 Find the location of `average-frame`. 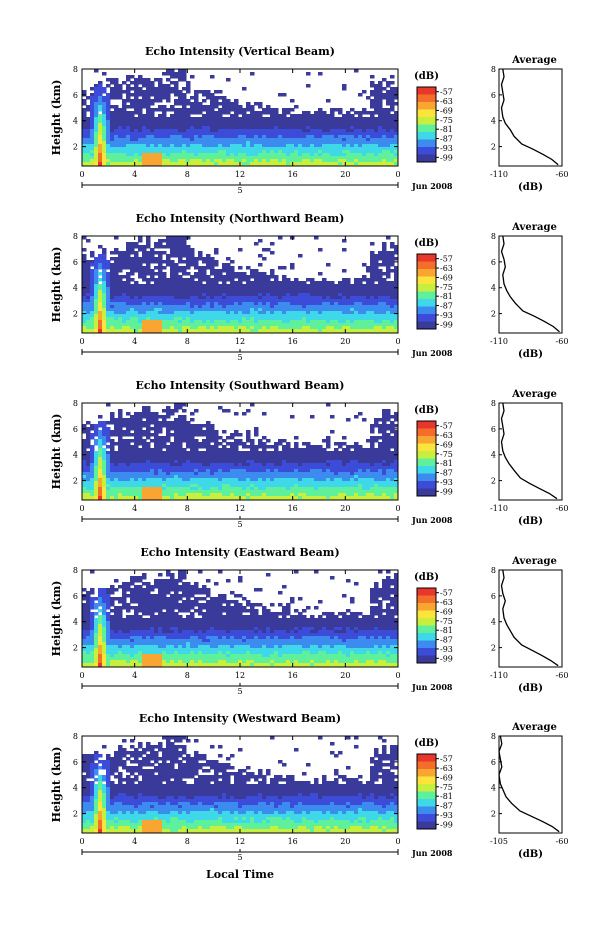

average-frame is located at coordinates (530, 451).